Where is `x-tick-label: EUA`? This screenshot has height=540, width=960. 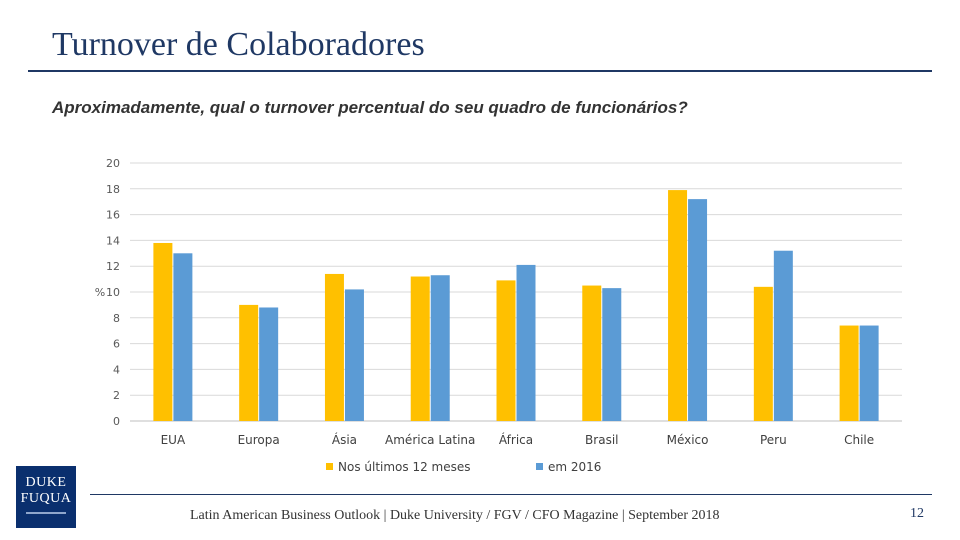 x-tick-label: EUA is located at coordinates (173, 440).